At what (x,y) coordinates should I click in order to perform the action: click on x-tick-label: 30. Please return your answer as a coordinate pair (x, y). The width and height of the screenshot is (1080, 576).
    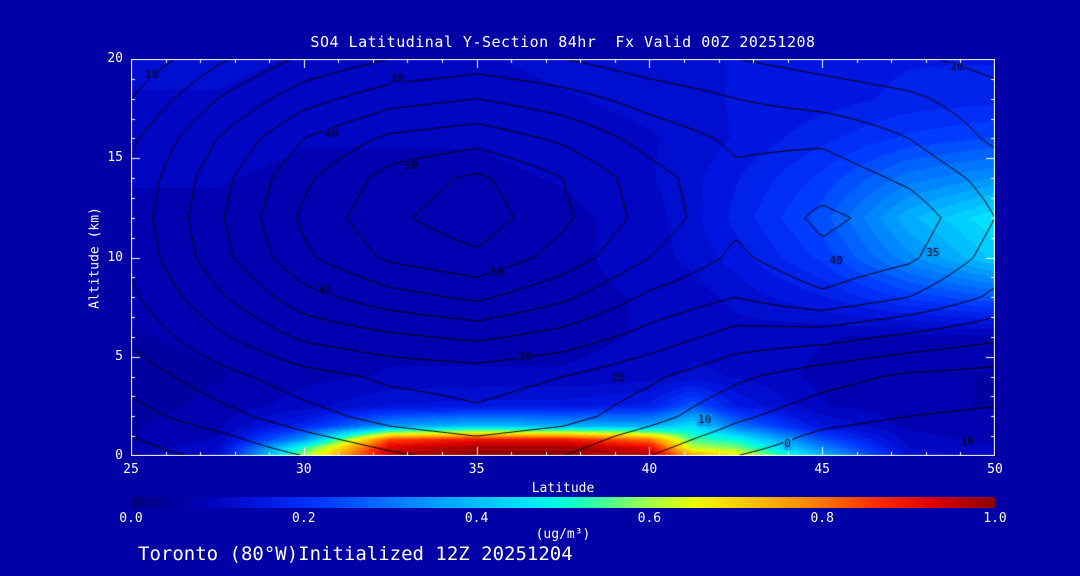
    Looking at the image, I should click on (303, 469).